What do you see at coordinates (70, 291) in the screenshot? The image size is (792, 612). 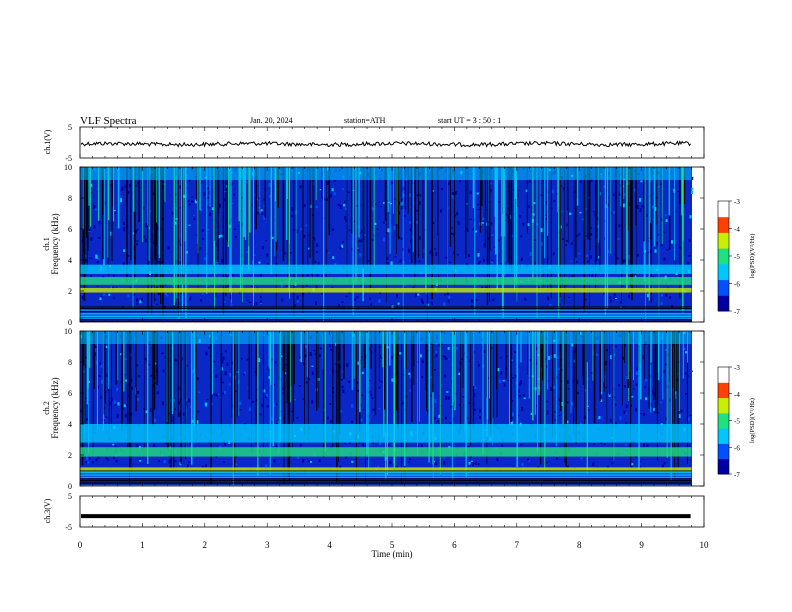 I see `frequency-tick-label: 2` at bounding box center [70, 291].